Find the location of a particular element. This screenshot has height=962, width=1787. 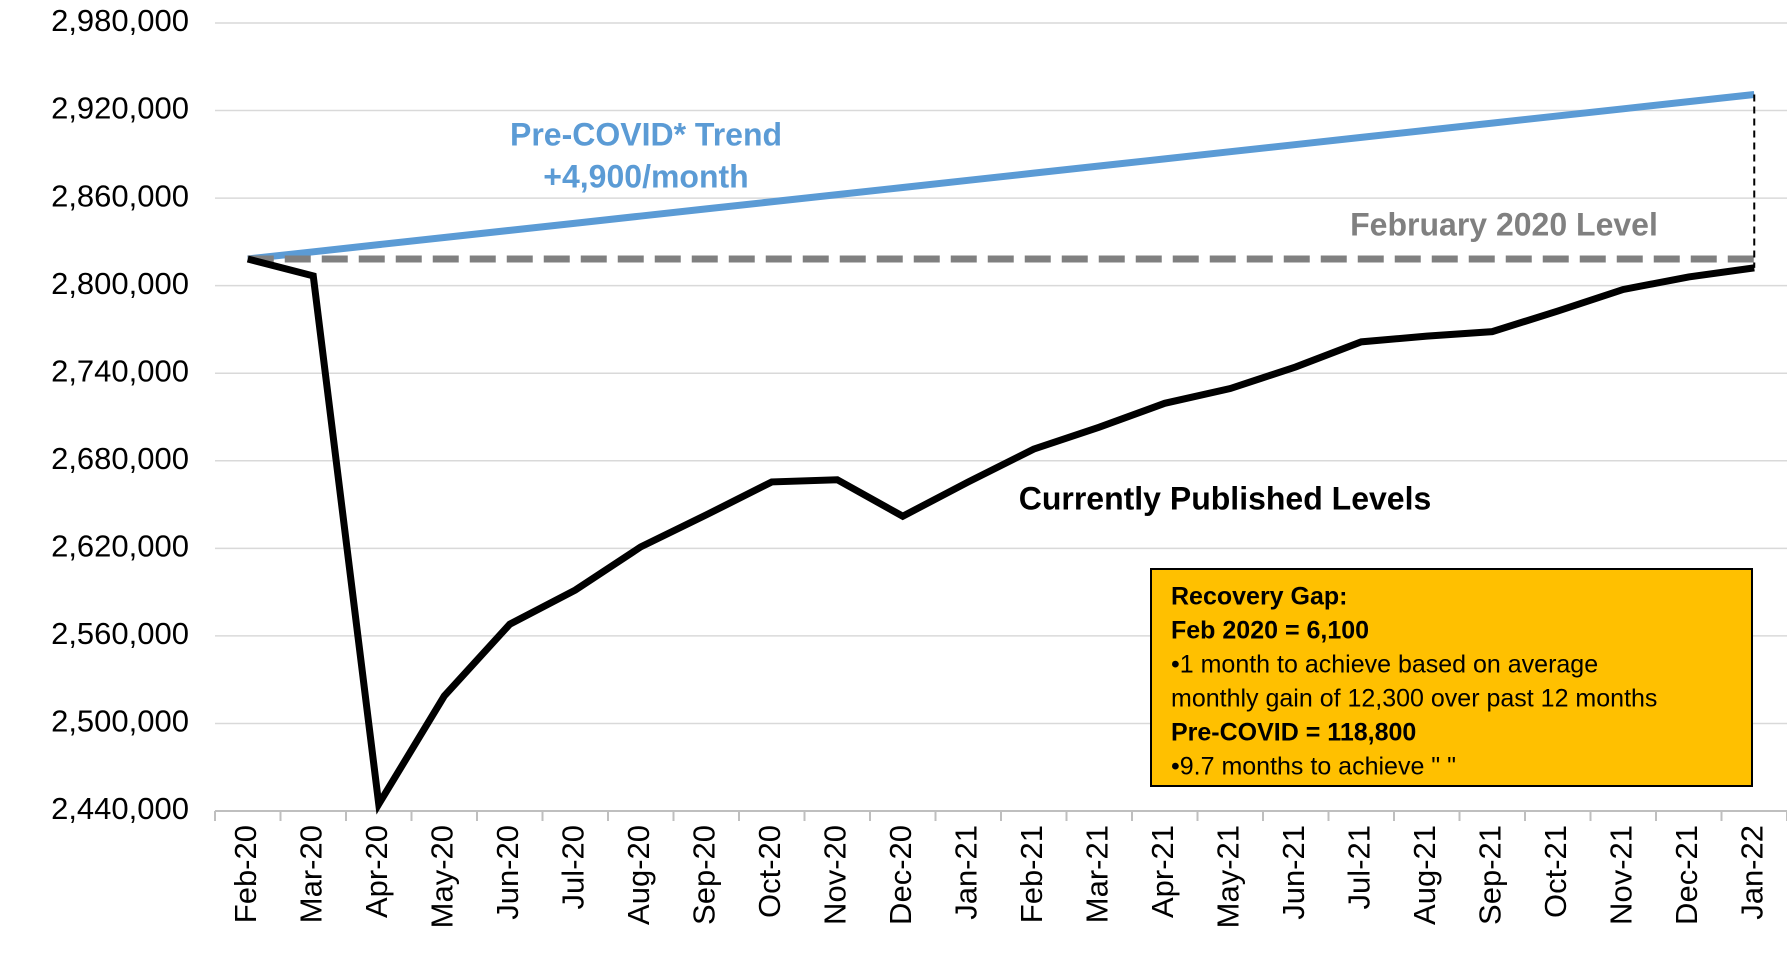

x-tick-label: Apr-20 is located at coordinates (376, 871).